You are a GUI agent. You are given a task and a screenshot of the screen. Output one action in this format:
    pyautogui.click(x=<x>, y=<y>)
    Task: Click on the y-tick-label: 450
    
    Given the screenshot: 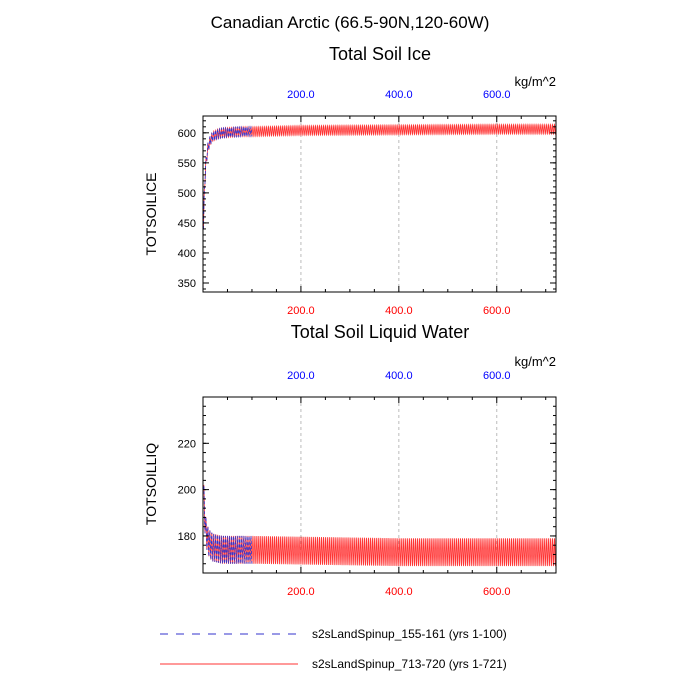 What is the action you would take?
    pyautogui.click(x=187, y=224)
    